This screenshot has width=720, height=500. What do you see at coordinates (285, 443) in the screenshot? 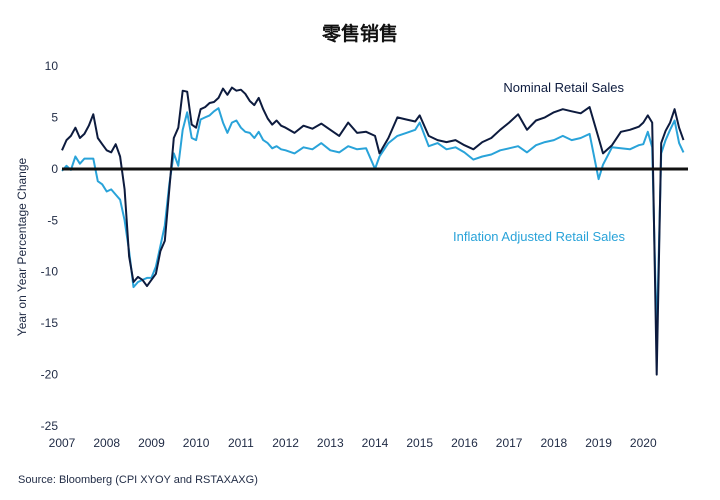
I see `x-tick-label: 2012` at bounding box center [285, 443].